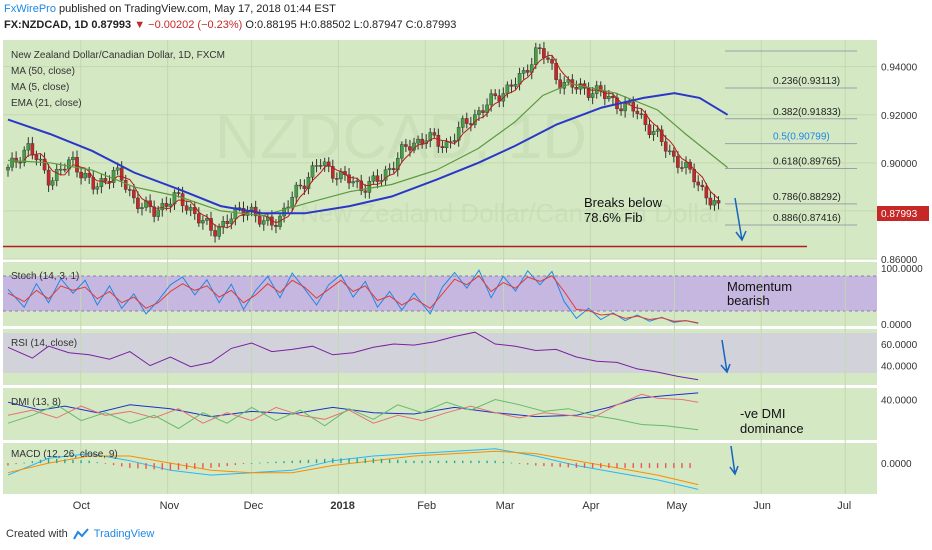 This screenshot has width=932, height=550. Describe the element at coordinates (899, 401) in the screenshot. I see `y-tick-label: 40.0000` at that location.